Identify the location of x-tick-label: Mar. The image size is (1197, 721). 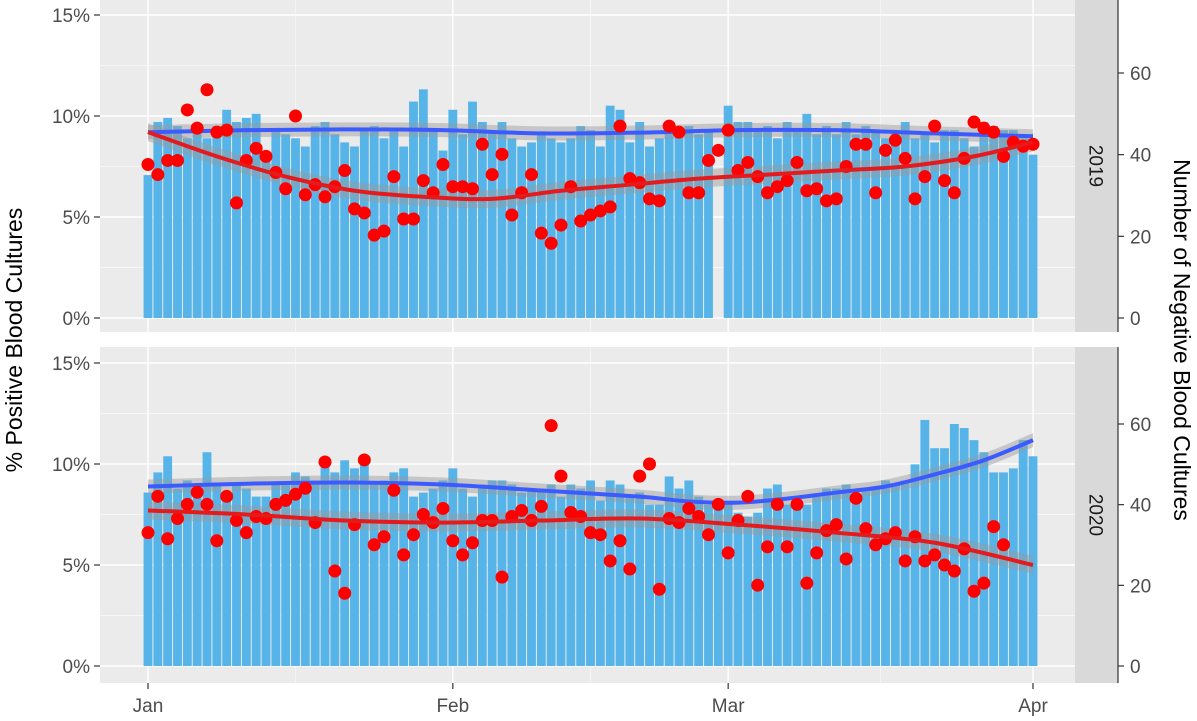
(728, 706).